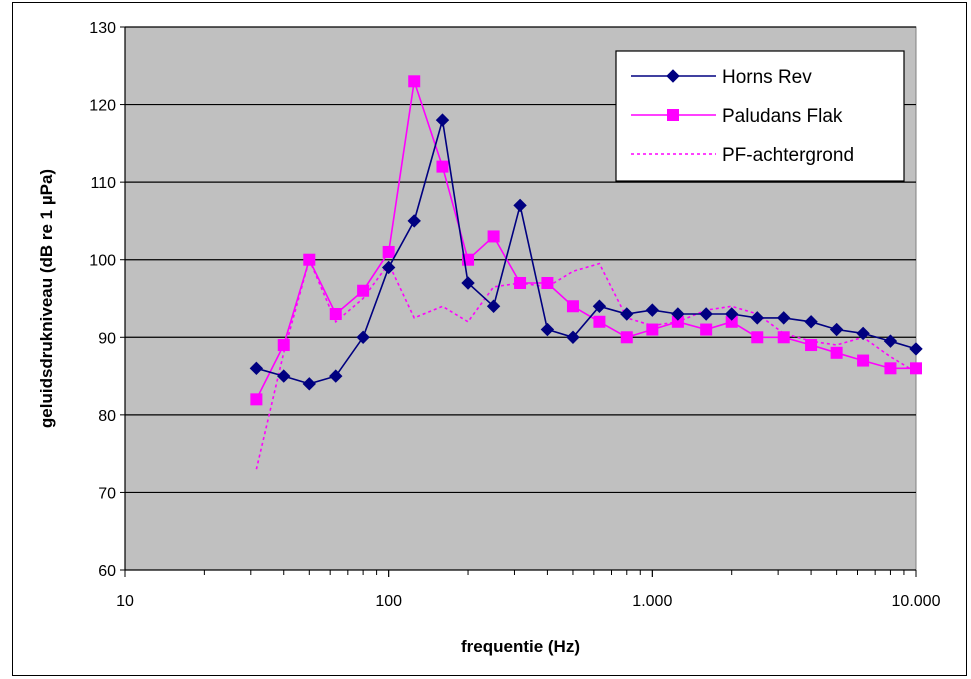 The height and width of the screenshot is (679, 971). I want to click on legend-label: Horns Rev, so click(767, 77).